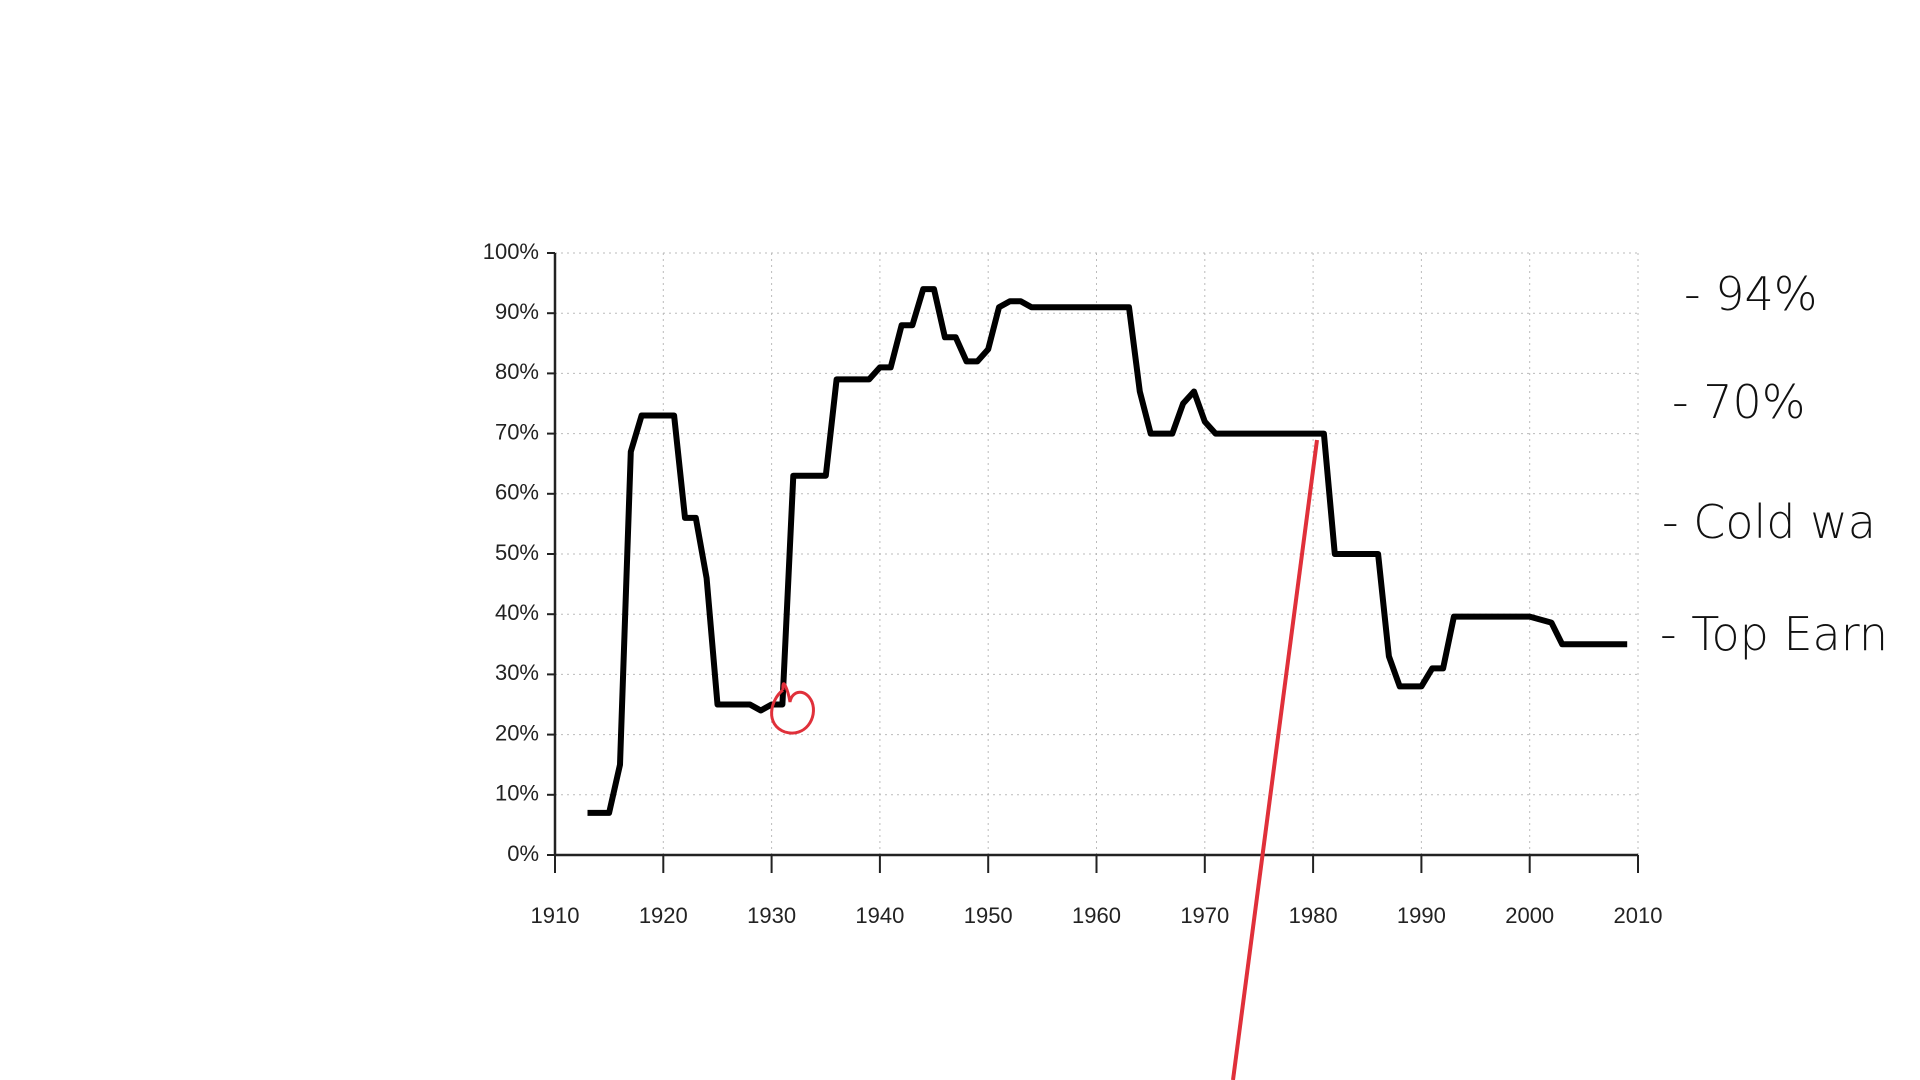  What do you see at coordinates (517, 311) in the screenshot?
I see `y-tick-label: 90%` at bounding box center [517, 311].